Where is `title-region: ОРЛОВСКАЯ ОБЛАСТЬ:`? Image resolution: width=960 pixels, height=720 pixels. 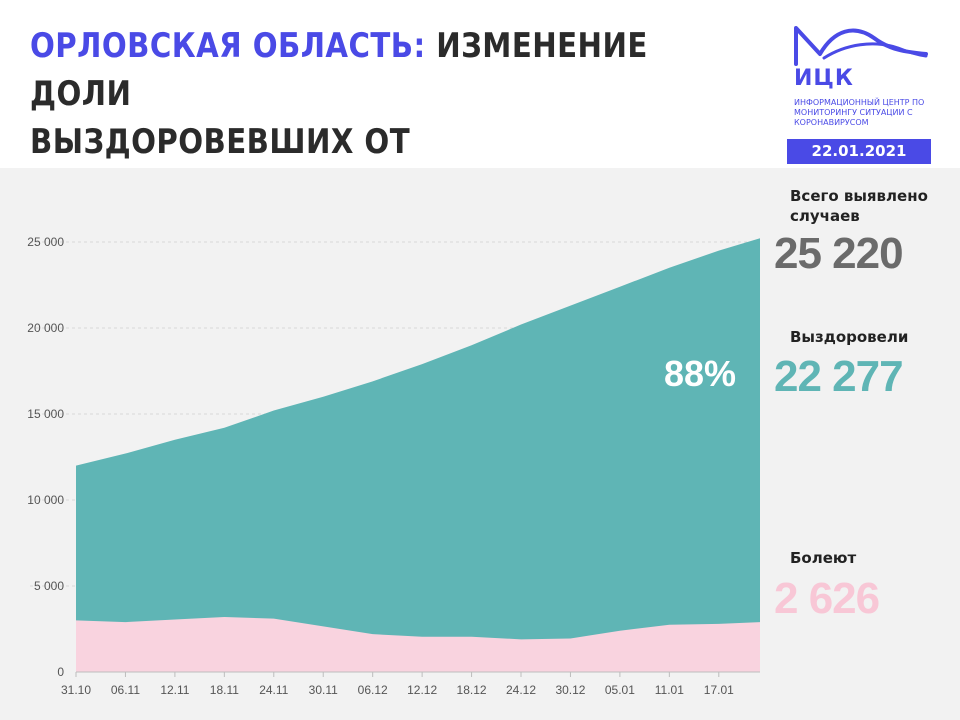
title-region: ОРЛОВСКАЯ ОБЛАСТЬ: is located at coordinates (228, 46).